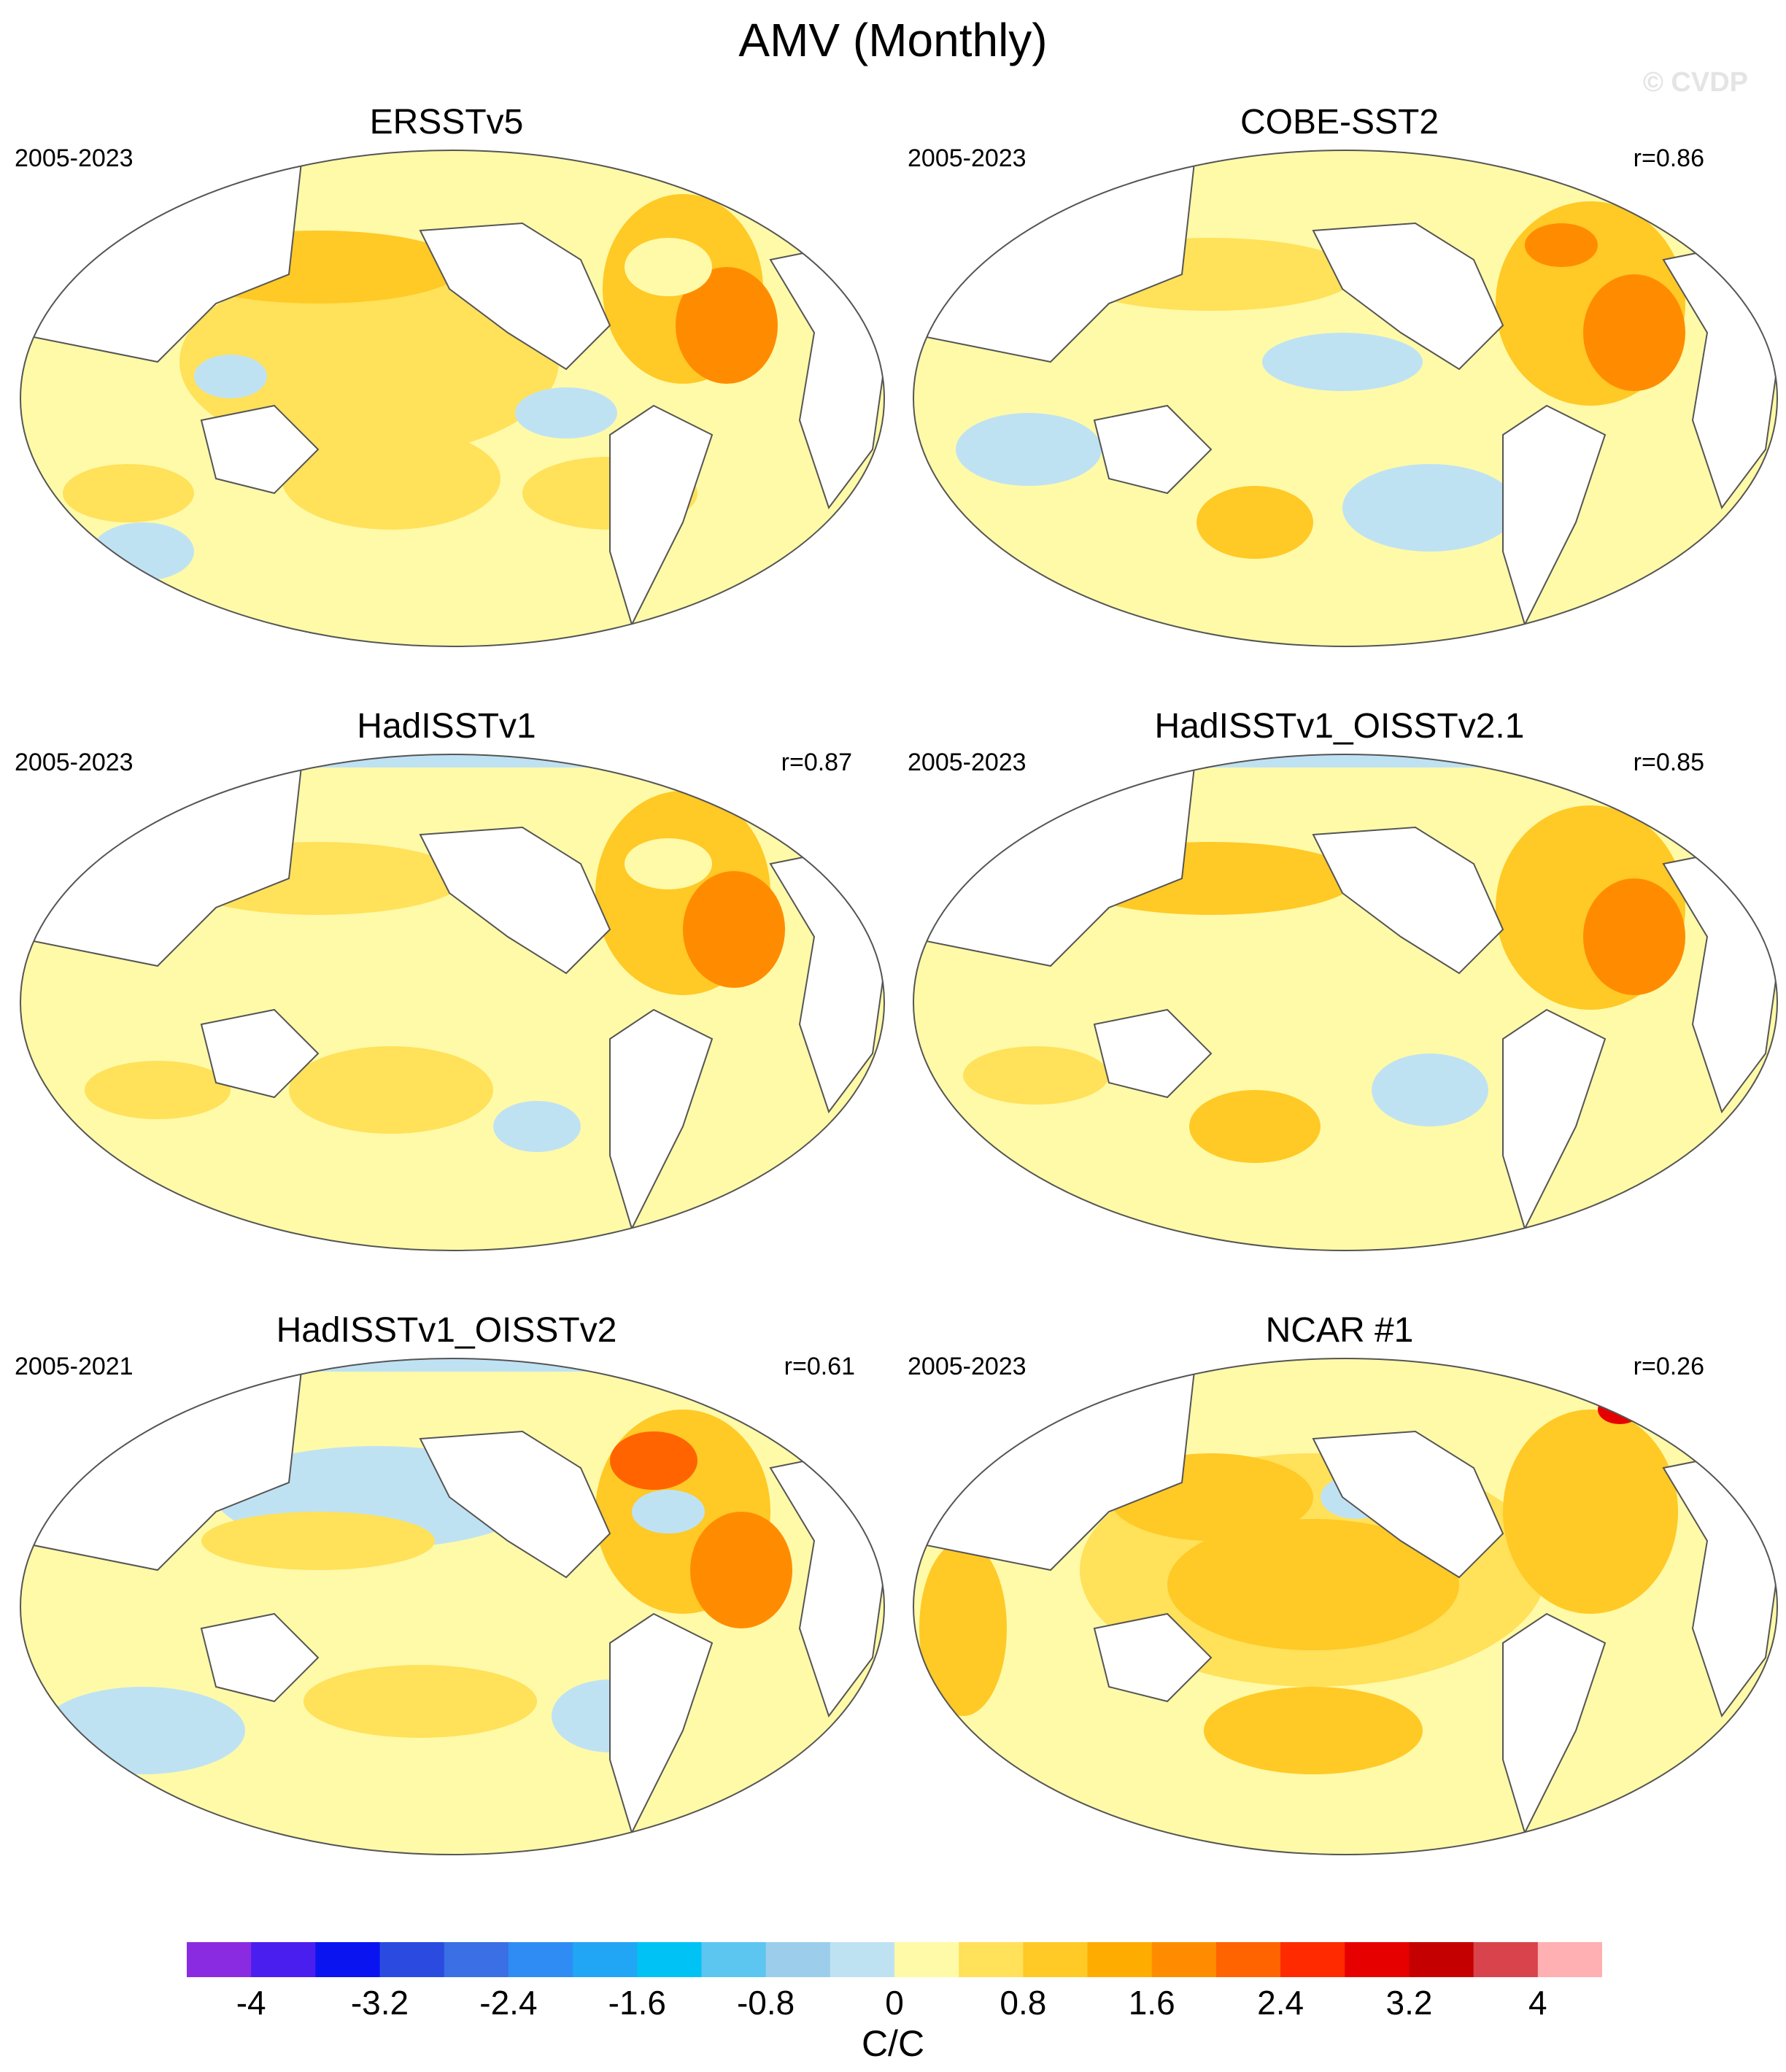 The image size is (1786, 2072). I want to click on panel-cobe-sst2: COBE-SST2 2005-2023 r=0.86, so click(1339, 401).